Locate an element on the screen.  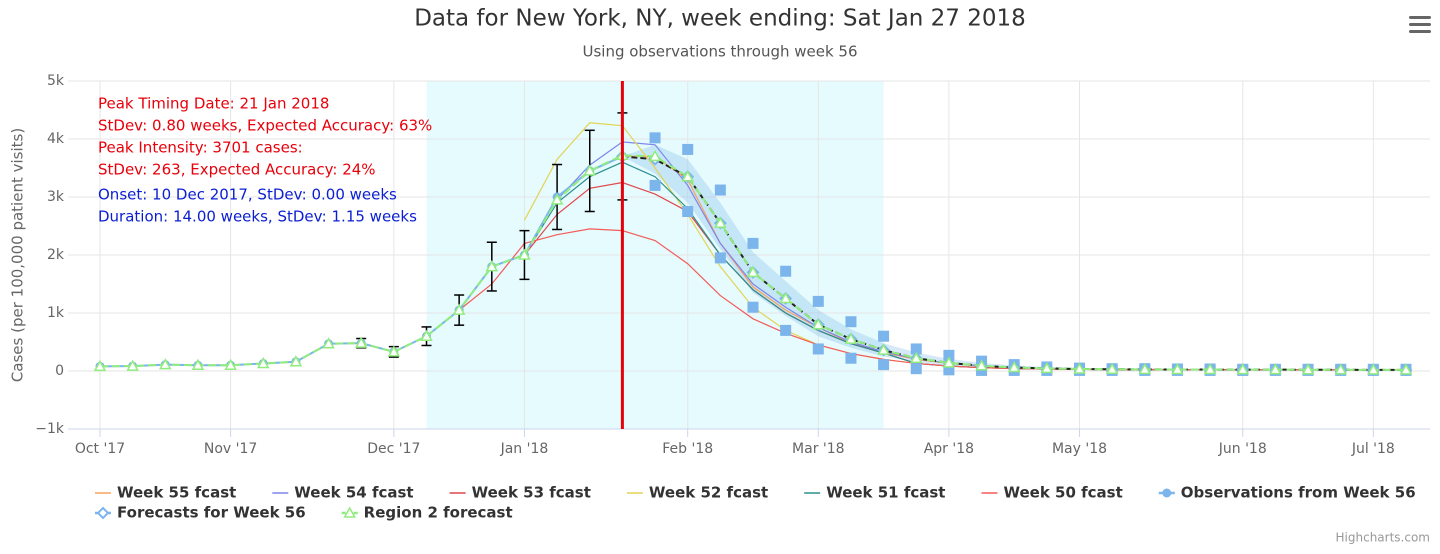
y-tick-label: 5k is located at coordinates (56, 81).